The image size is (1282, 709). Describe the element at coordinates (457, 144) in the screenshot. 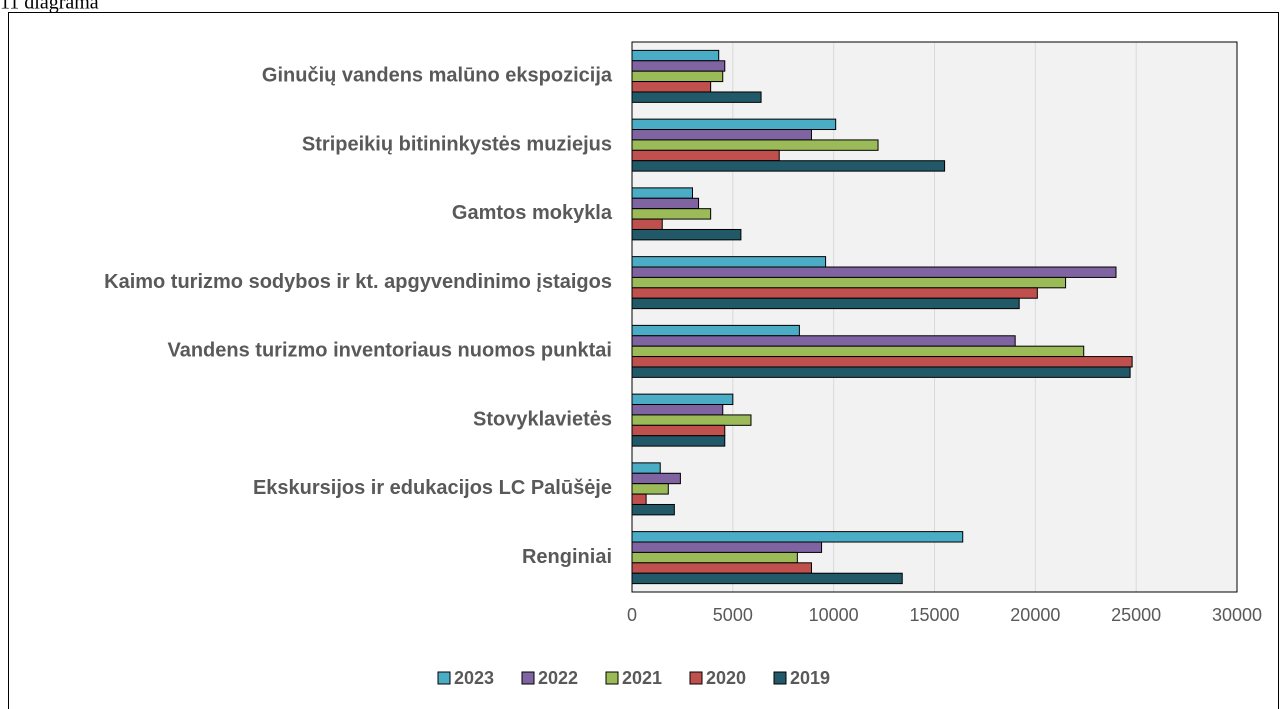

I see `y-tick-label: Stripeikių bitininkystės muziejus` at that location.